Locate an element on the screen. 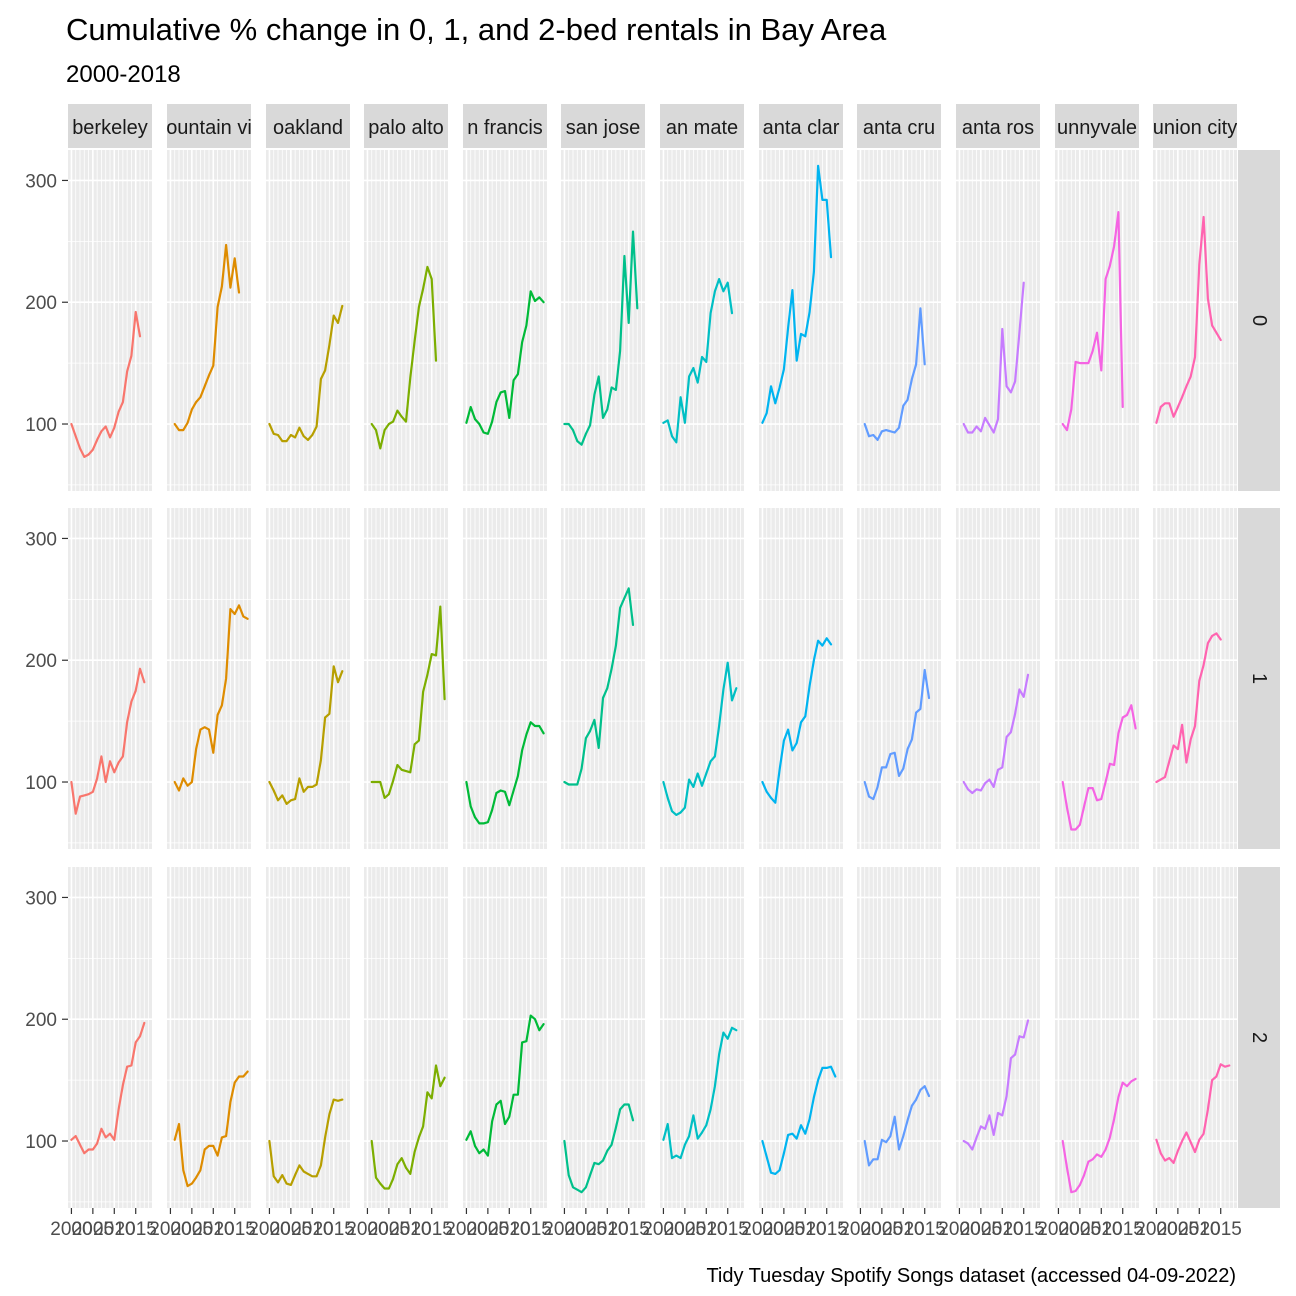 The width and height of the screenshot is (1296, 1296). facet-strip-label: anta clar is located at coordinates (801, 128).